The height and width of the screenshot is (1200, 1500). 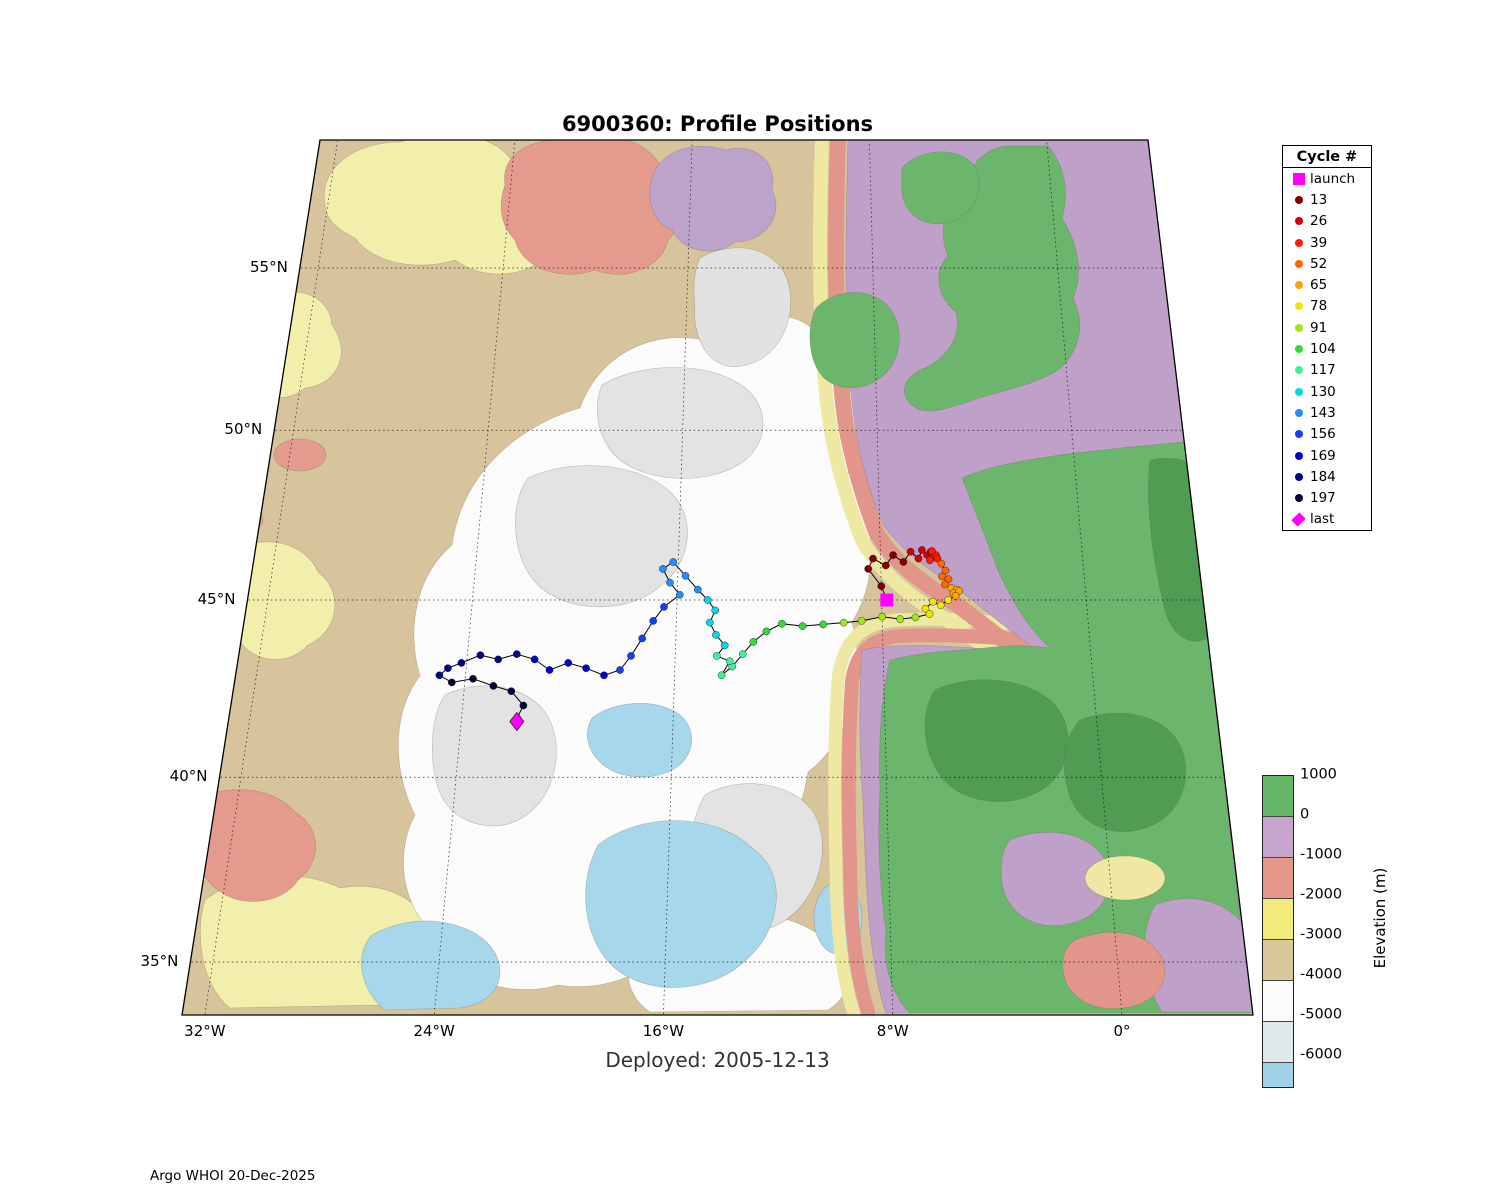 What do you see at coordinates (996, 740) in the screenshot?
I see `land-highland` at bounding box center [996, 740].